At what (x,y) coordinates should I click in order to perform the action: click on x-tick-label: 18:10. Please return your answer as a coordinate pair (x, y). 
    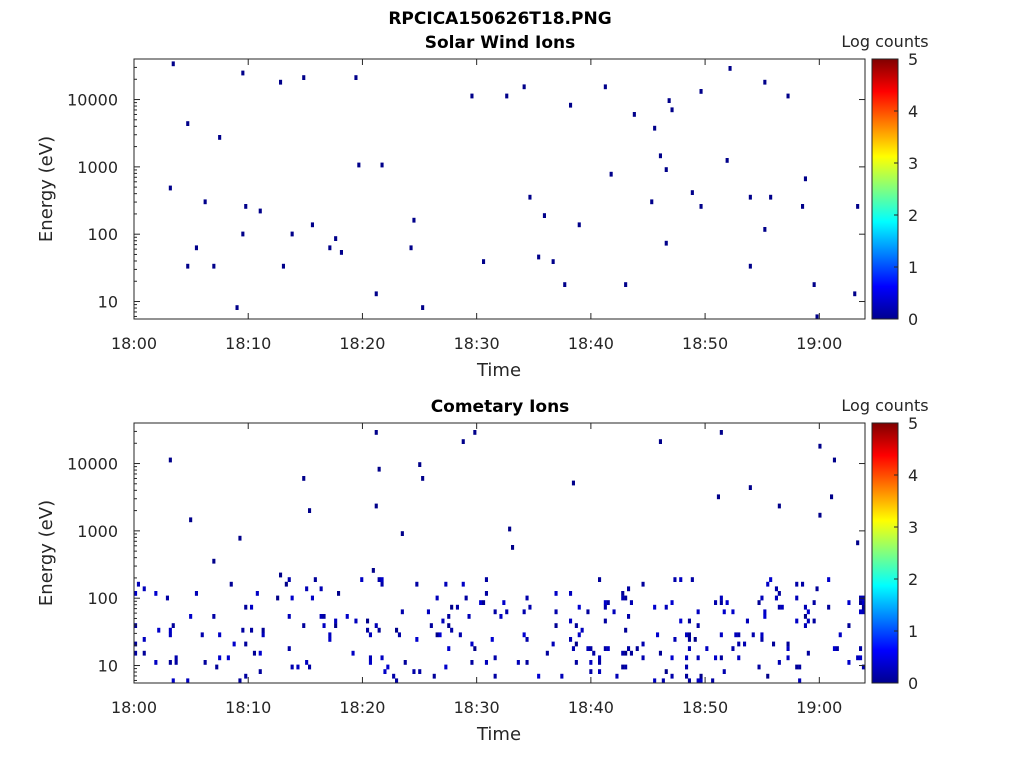
    Looking at the image, I should click on (248, 343).